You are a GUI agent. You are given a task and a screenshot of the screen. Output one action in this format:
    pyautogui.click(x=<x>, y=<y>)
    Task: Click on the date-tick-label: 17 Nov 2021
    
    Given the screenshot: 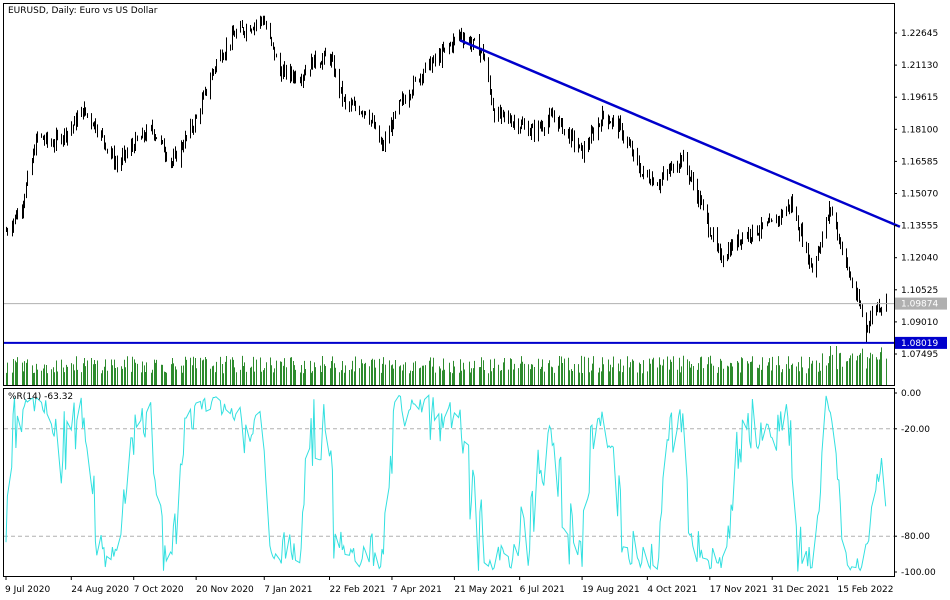 What is the action you would take?
    pyautogui.click(x=739, y=590)
    